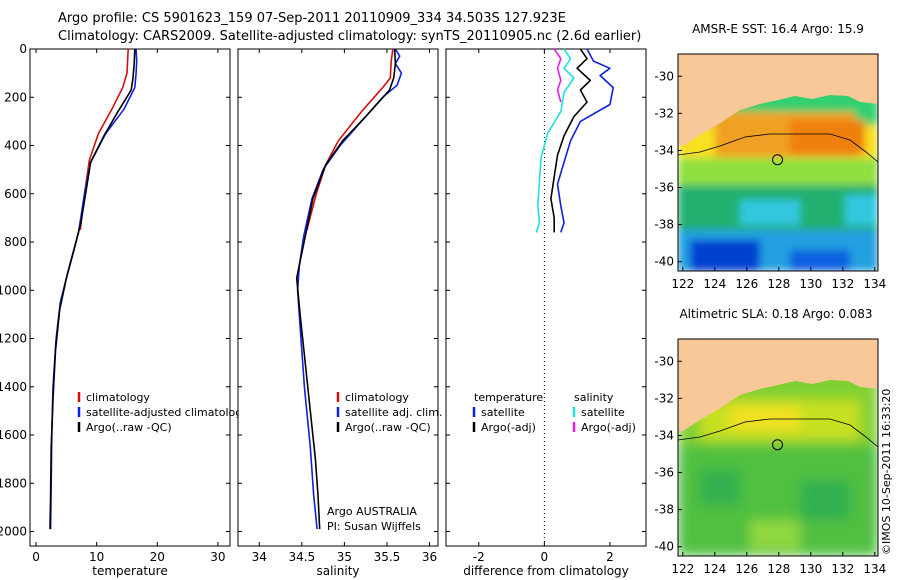 The image size is (900, 580). I want to click on difference-xtick-label: 0, so click(545, 557).